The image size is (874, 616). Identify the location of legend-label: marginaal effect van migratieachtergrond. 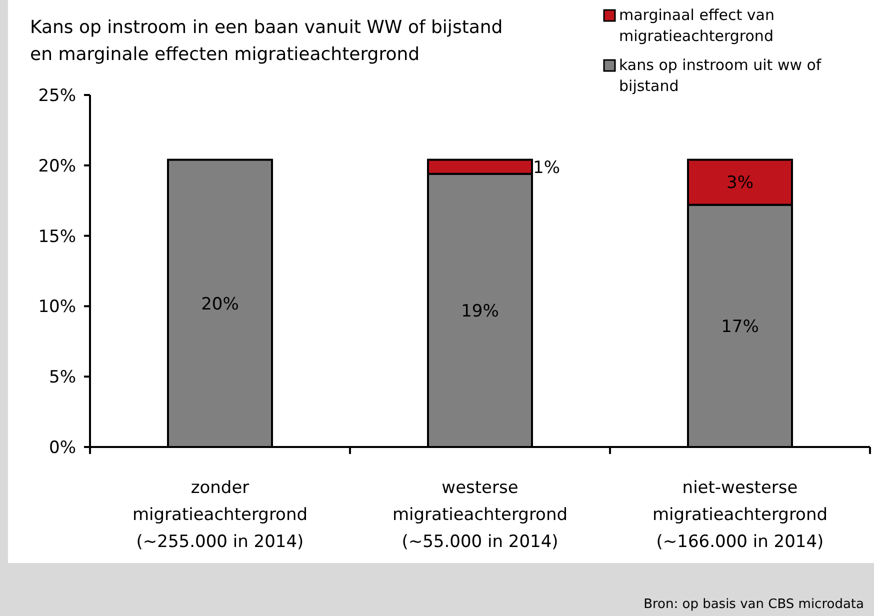
(696, 25).